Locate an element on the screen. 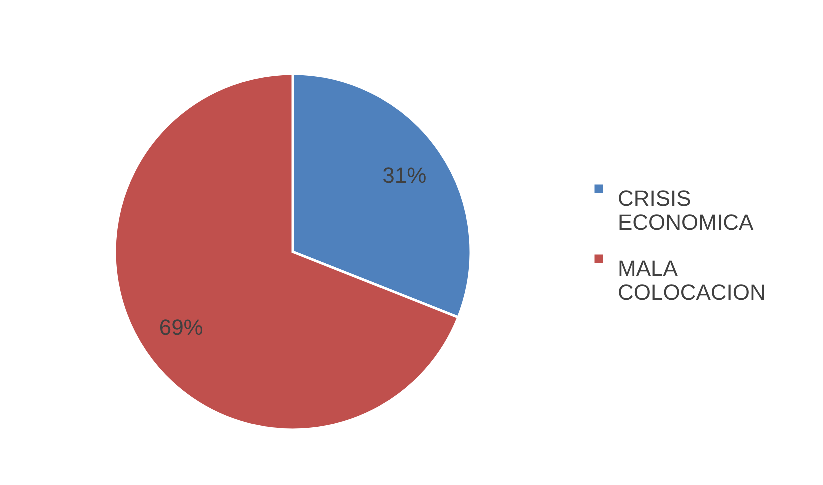 The height and width of the screenshot is (485, 823). data-label: 69% is located at coordinates (181, 327).